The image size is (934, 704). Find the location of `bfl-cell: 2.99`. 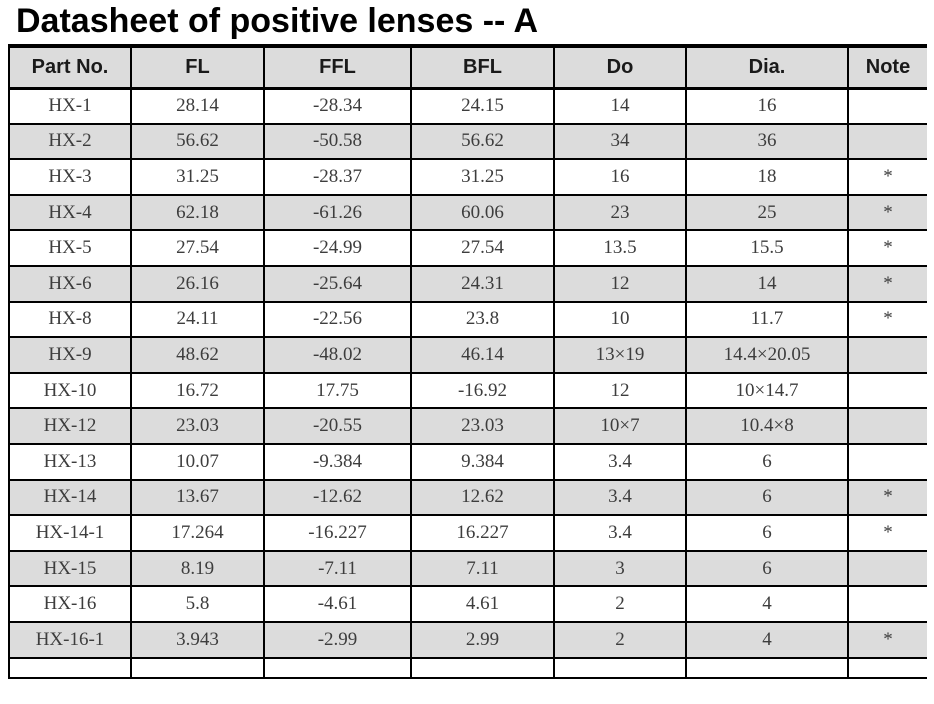

bfl-cell: 2.99 is located at coordinates (482, 639).